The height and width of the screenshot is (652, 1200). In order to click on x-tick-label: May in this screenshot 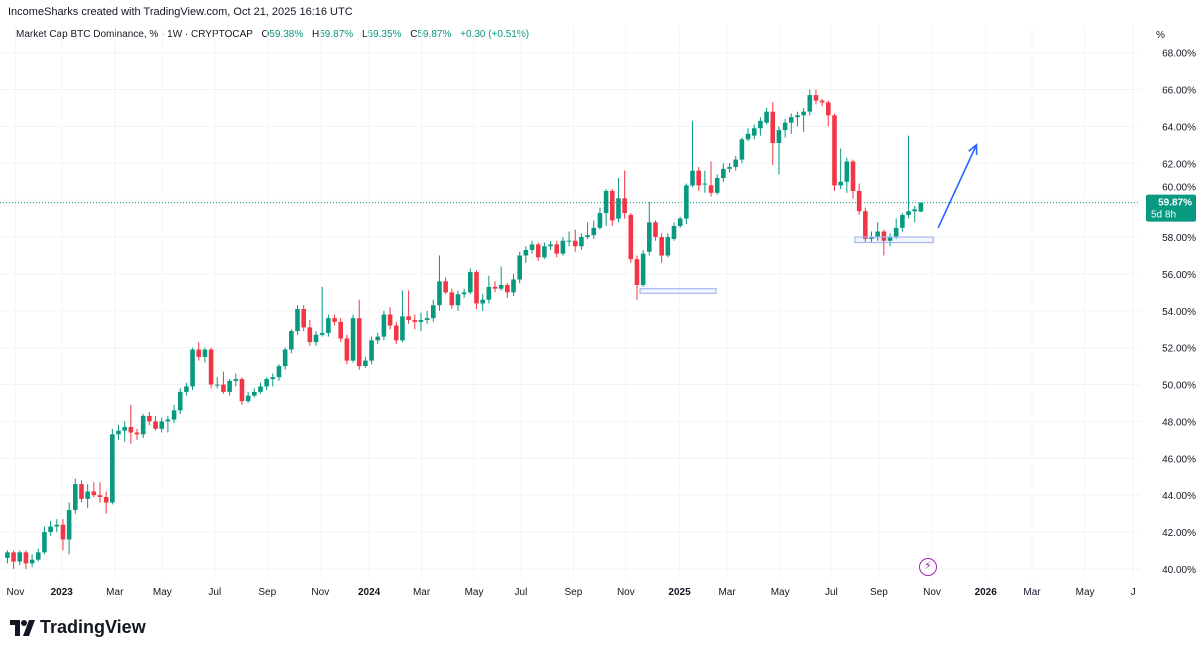, I will do `click(162, 592)`.